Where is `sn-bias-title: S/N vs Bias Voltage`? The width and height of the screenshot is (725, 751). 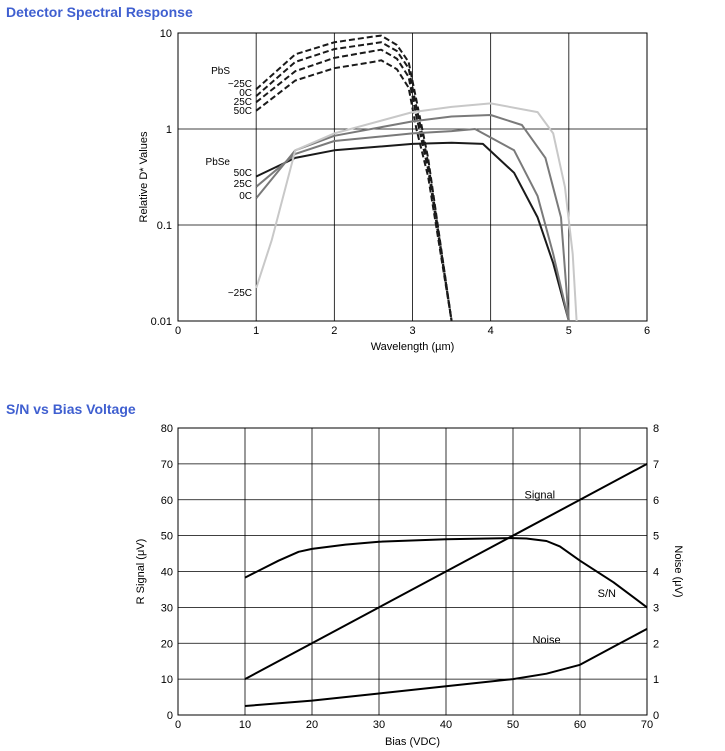 sn-bias-title: S/N vs Bias Voltage is located at coordinates (71, 409).